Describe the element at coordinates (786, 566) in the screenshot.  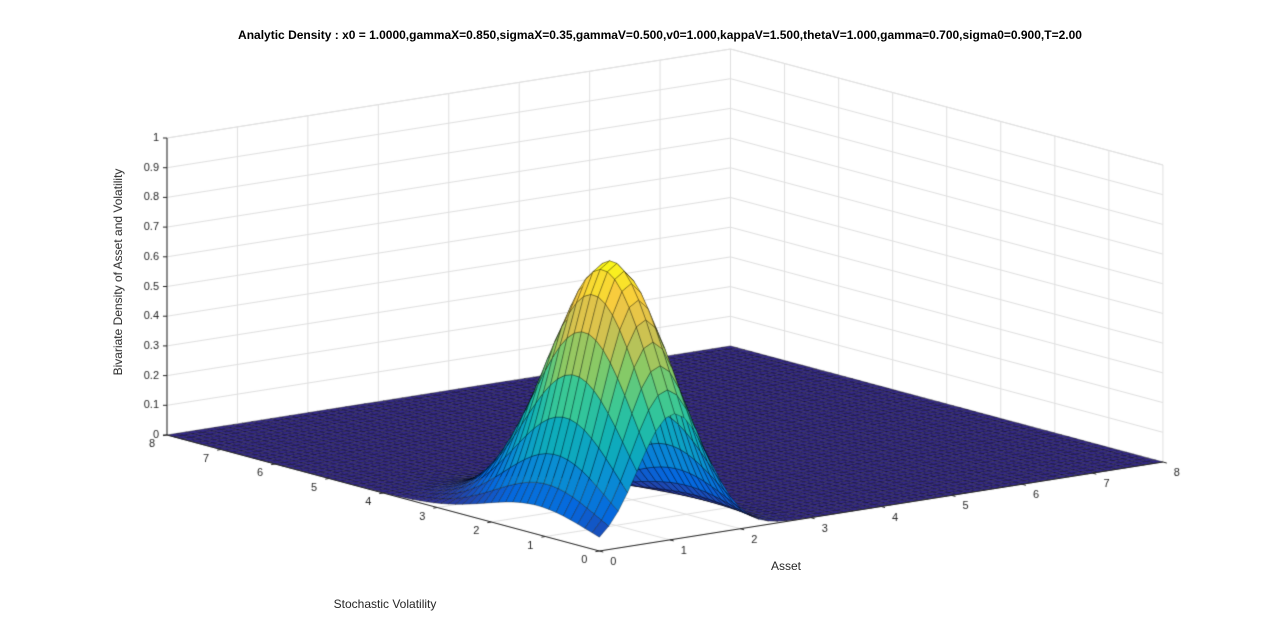
I see `x-axis-label: Asset` at that location.